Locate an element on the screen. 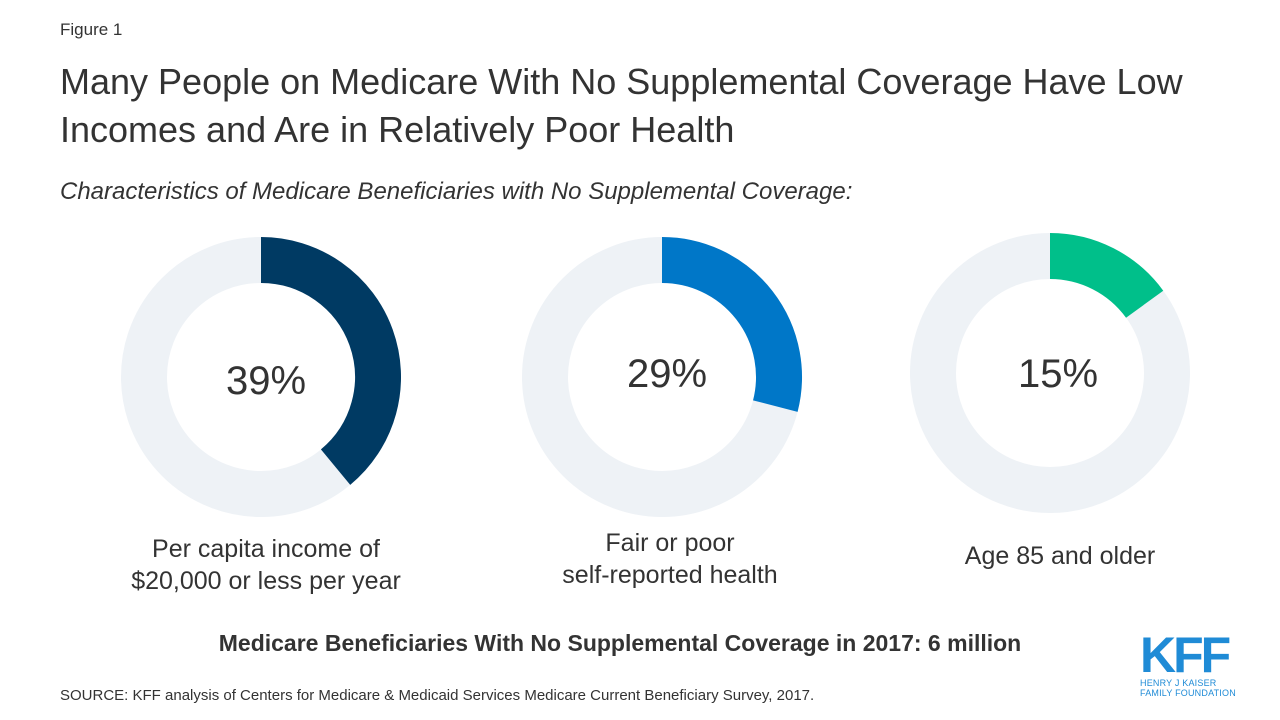 This screenshot has width=1280, height=720. caption-age-line1: Age 85 and older is located at coordinates (1060, 556).